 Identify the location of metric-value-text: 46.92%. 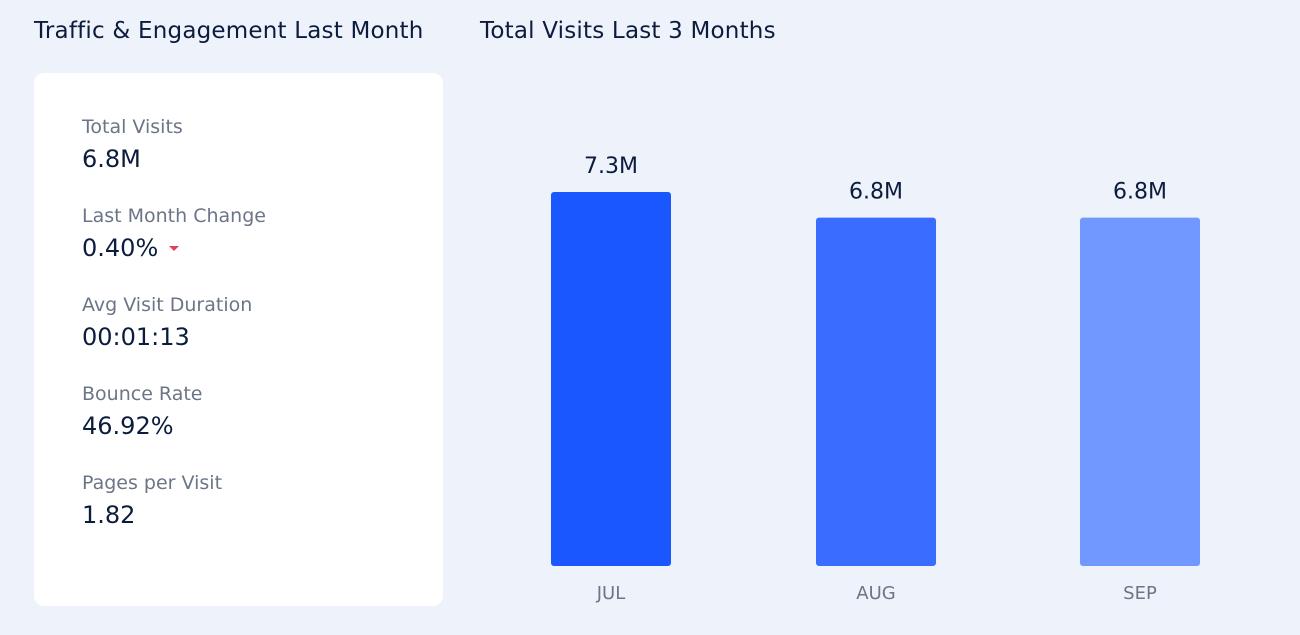
(128, 426).